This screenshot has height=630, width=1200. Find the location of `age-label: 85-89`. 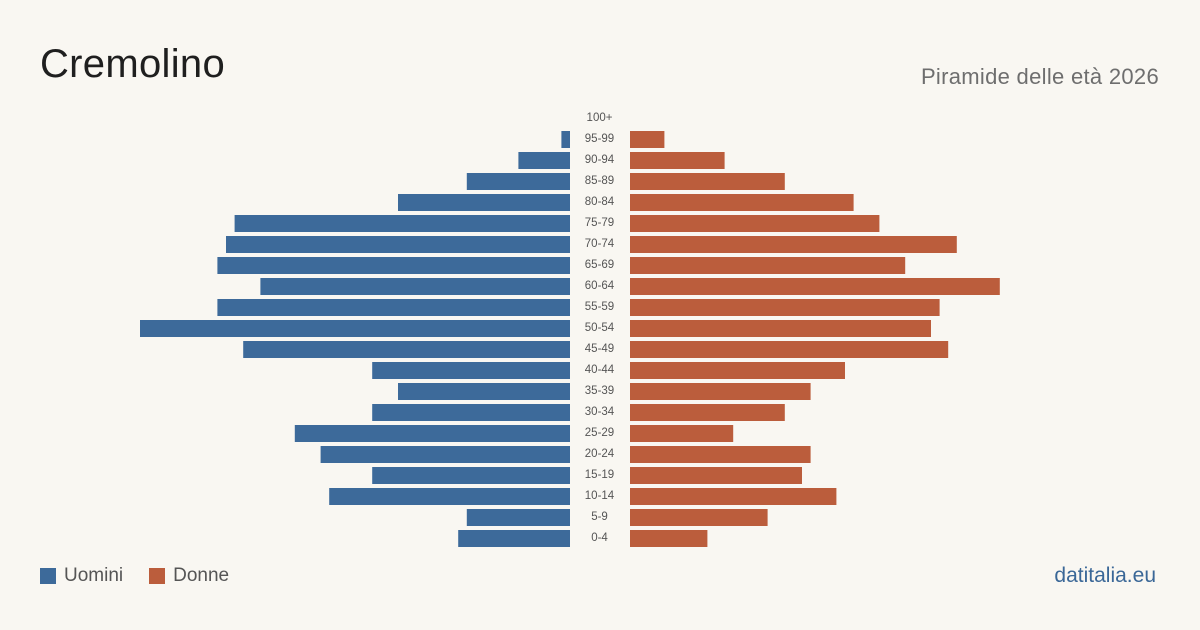

age-label: 85-89 is located at coordinates (599, 181).